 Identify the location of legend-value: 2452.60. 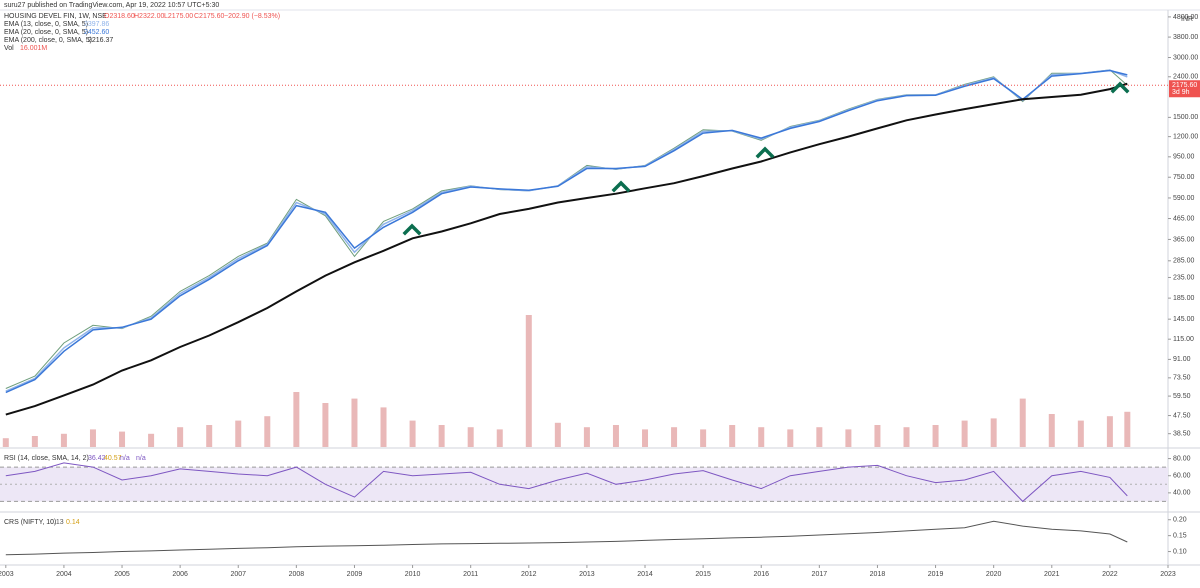
(96, 32).